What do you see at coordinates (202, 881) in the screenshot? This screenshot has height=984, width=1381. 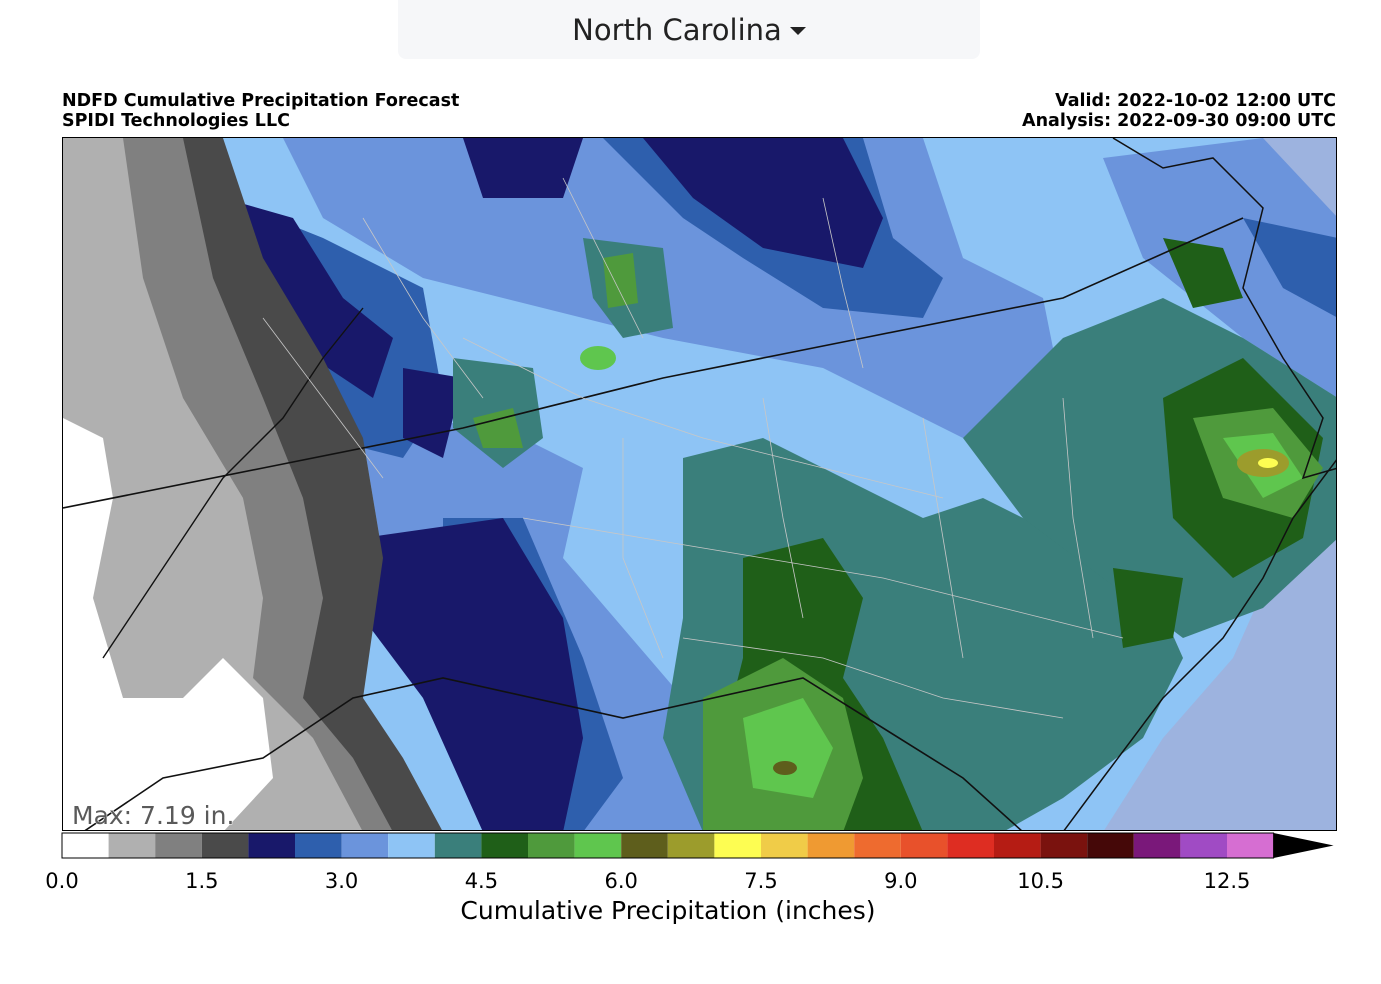 I see `colorbar-tick: 1.5` at bounding box center [202, 881].